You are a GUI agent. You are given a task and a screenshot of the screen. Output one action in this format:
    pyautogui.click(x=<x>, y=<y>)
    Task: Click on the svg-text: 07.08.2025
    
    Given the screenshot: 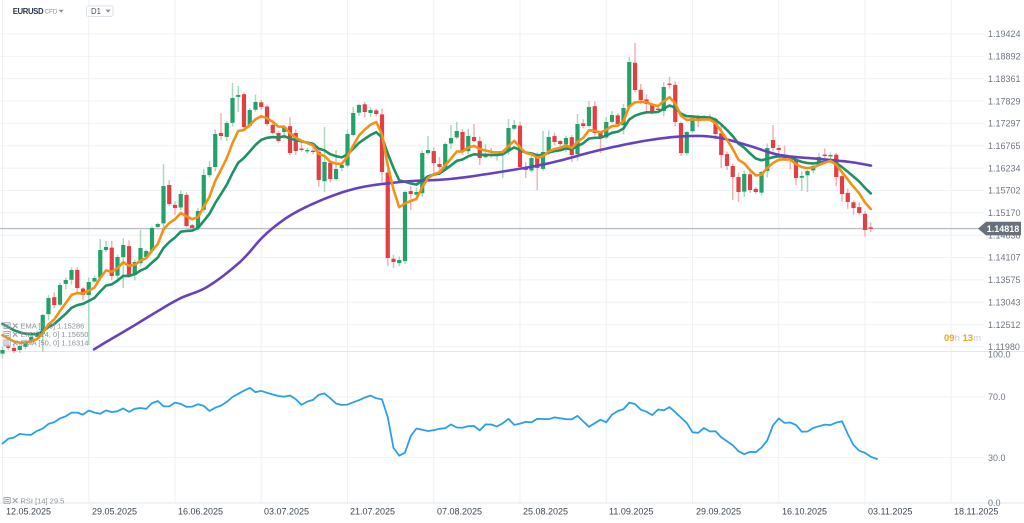 What is the action you would take?
    pyautogui.click(x=459, y=512)
    